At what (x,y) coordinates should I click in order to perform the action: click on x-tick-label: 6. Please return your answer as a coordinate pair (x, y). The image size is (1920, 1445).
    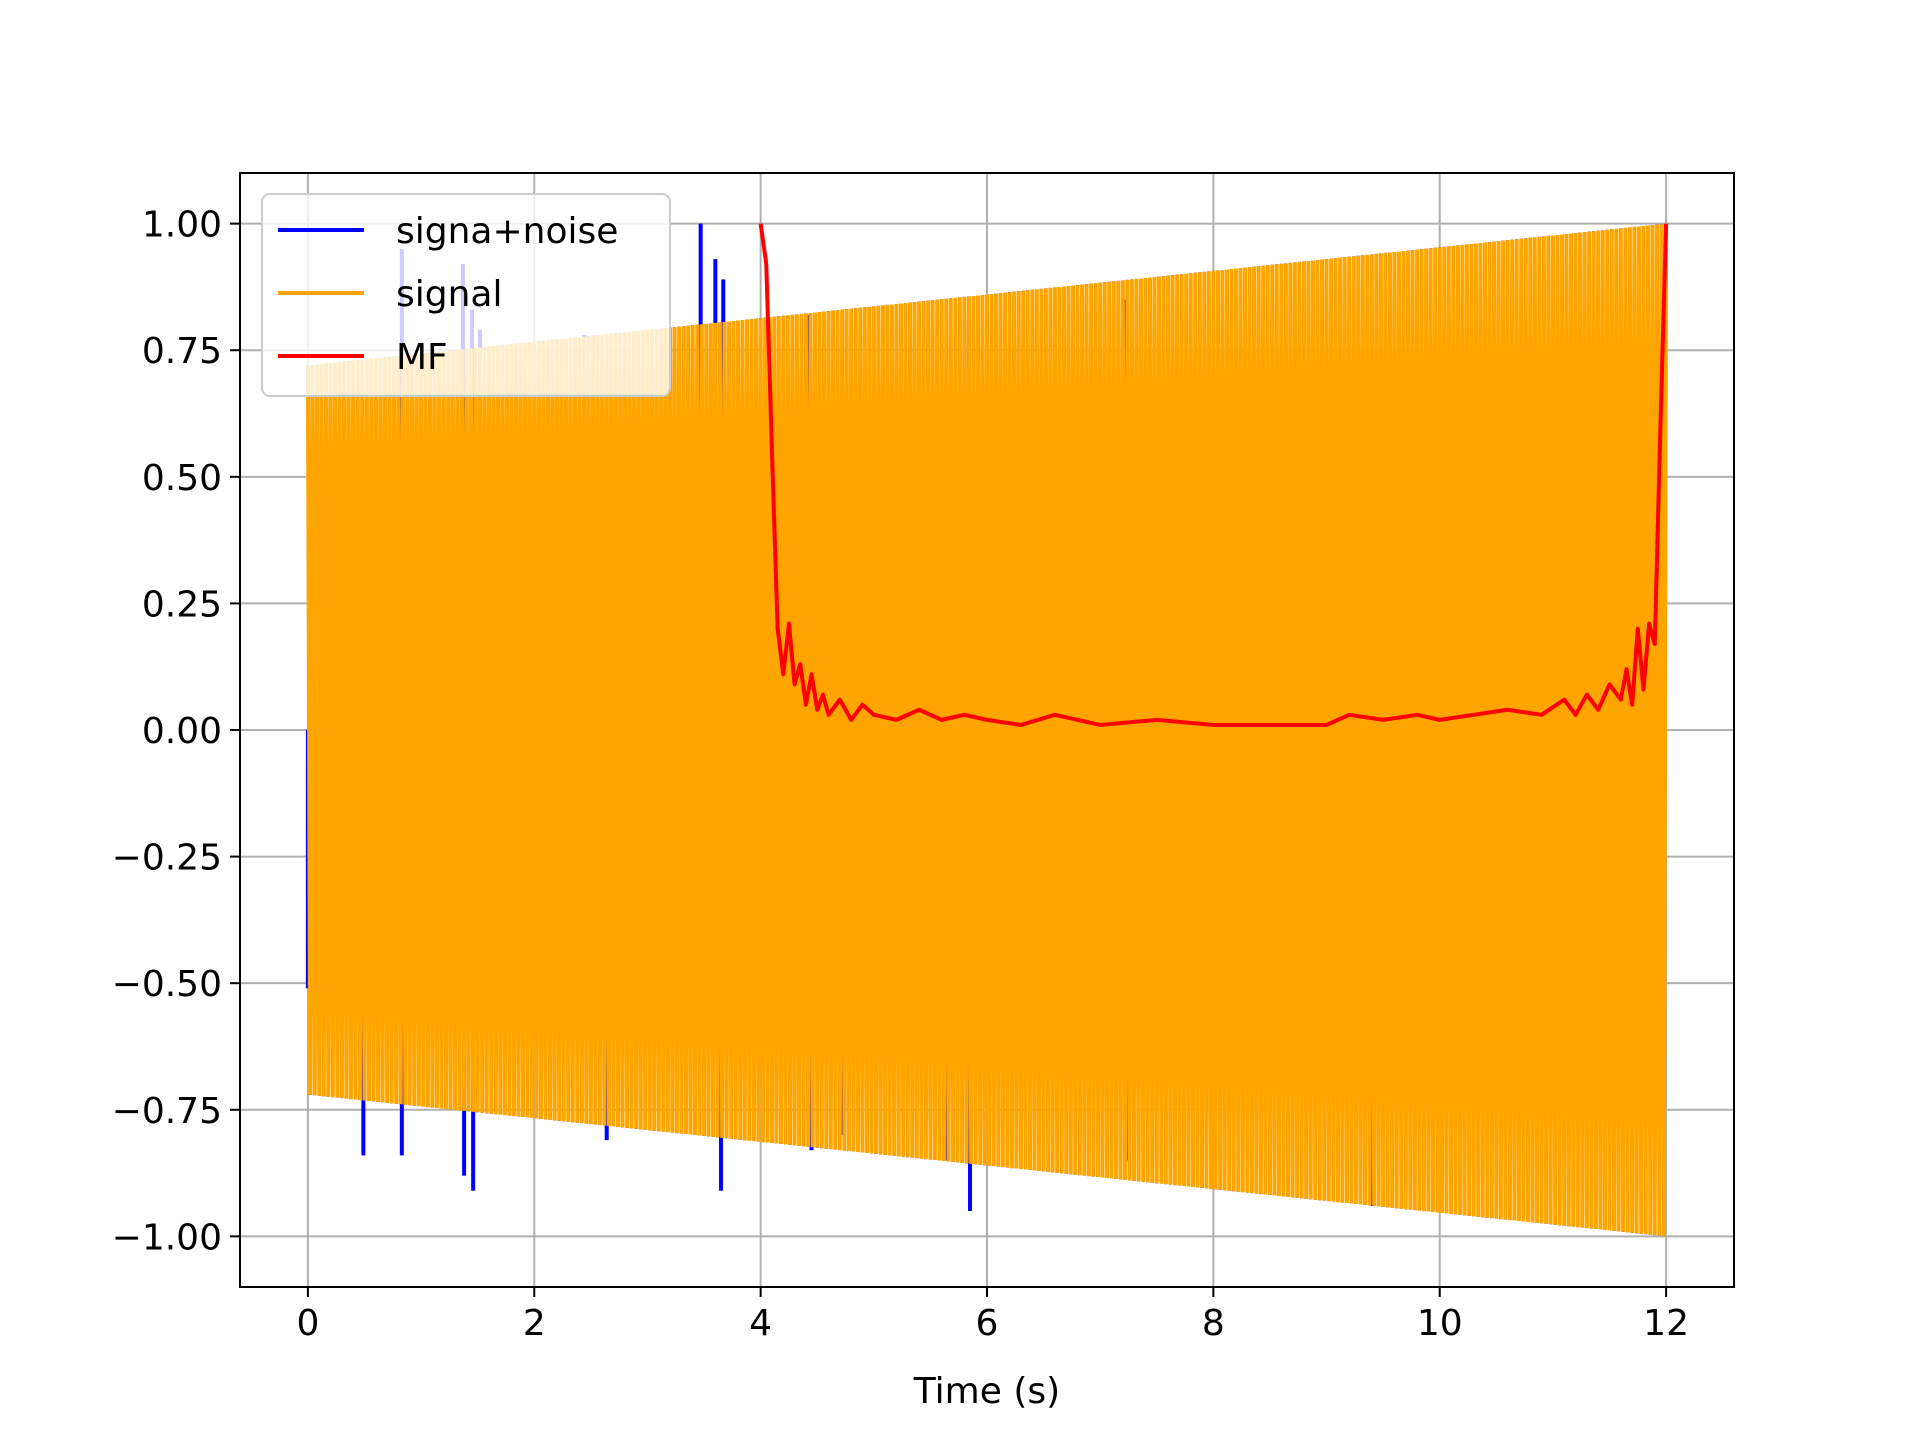
    Looking at the image, I should click on (987, 1323).